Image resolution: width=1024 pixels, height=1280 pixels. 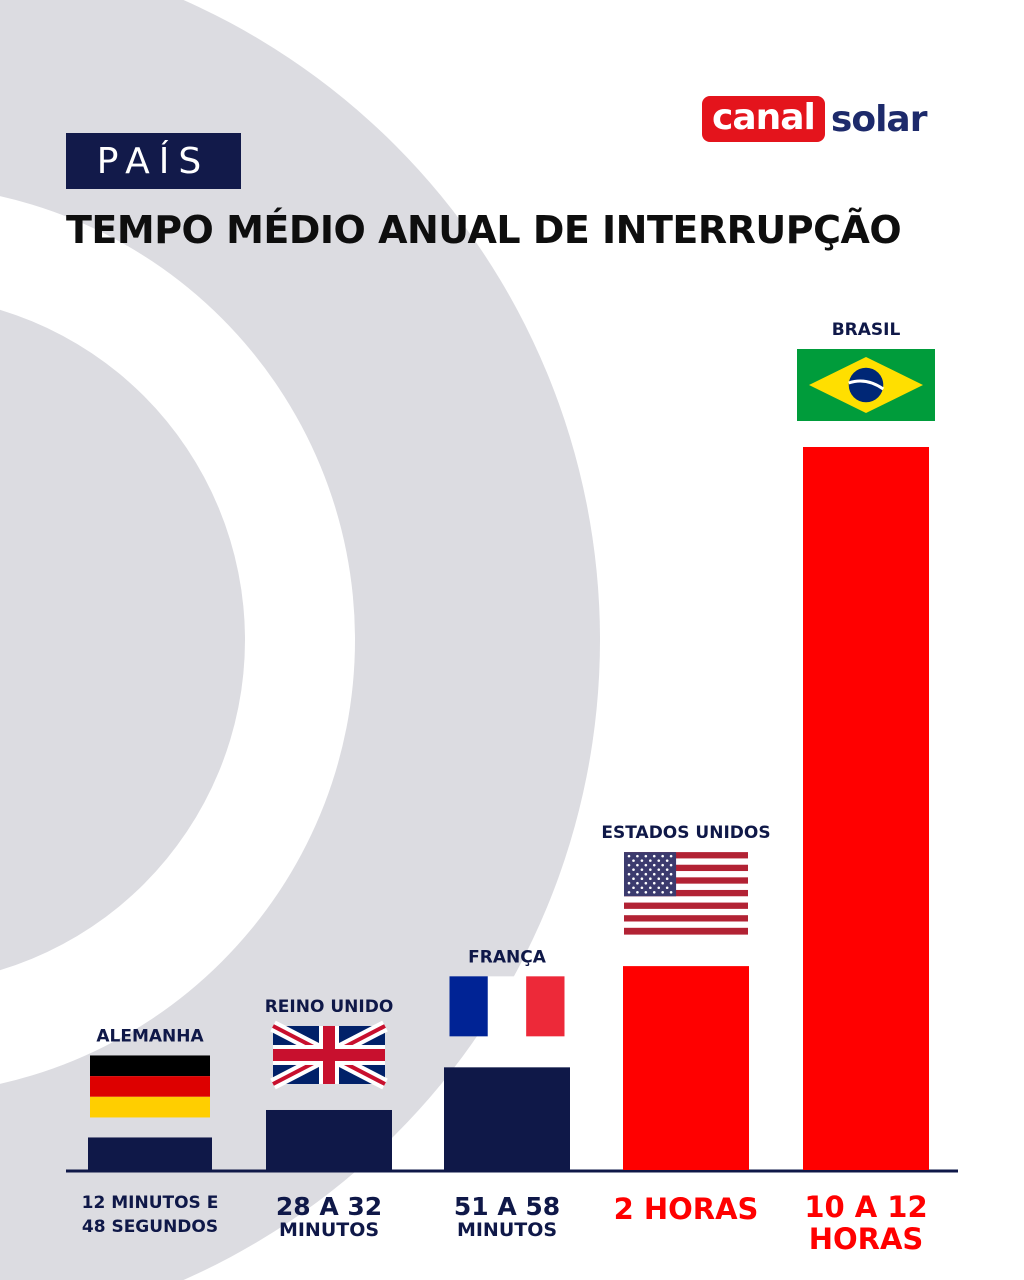 I want to click on value-label: 48 SEGUNDOS, so click(x=150, y=1227).